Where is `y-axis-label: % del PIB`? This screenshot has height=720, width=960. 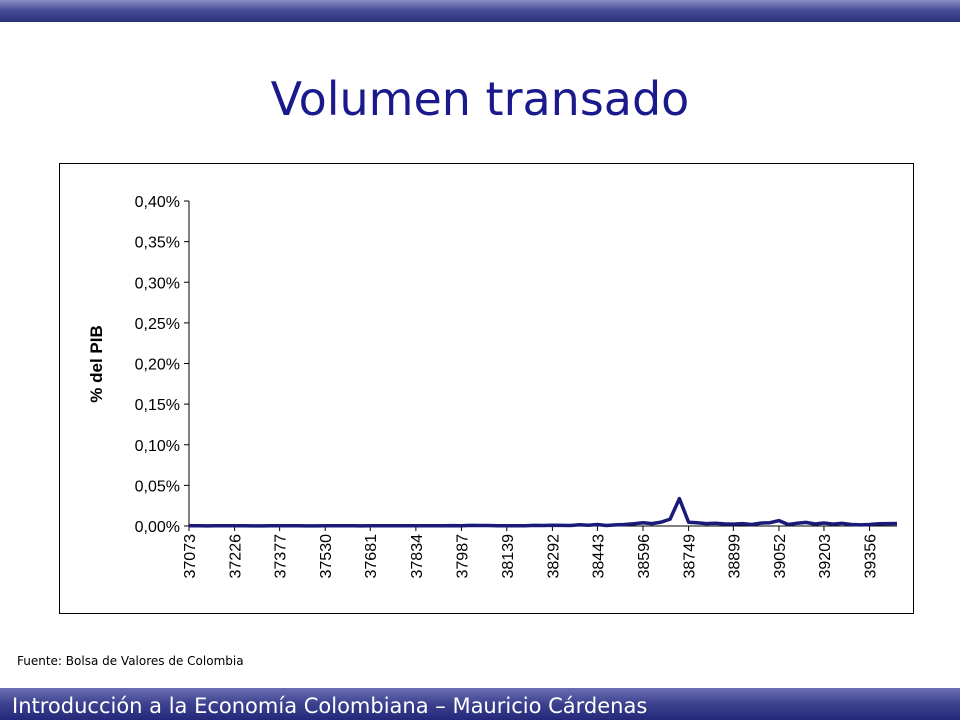 y-axis-label: % del PIB is located at coordinates (96, 363).